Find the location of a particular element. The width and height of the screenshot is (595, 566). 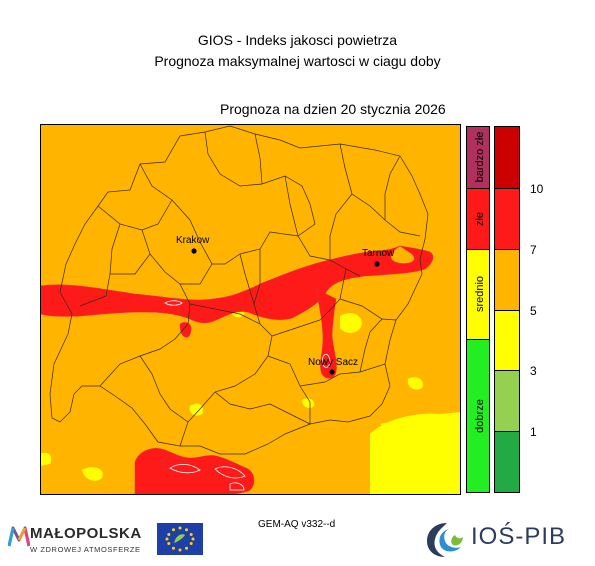

eu-life-flag-icon is located at coordinates (180, 539).